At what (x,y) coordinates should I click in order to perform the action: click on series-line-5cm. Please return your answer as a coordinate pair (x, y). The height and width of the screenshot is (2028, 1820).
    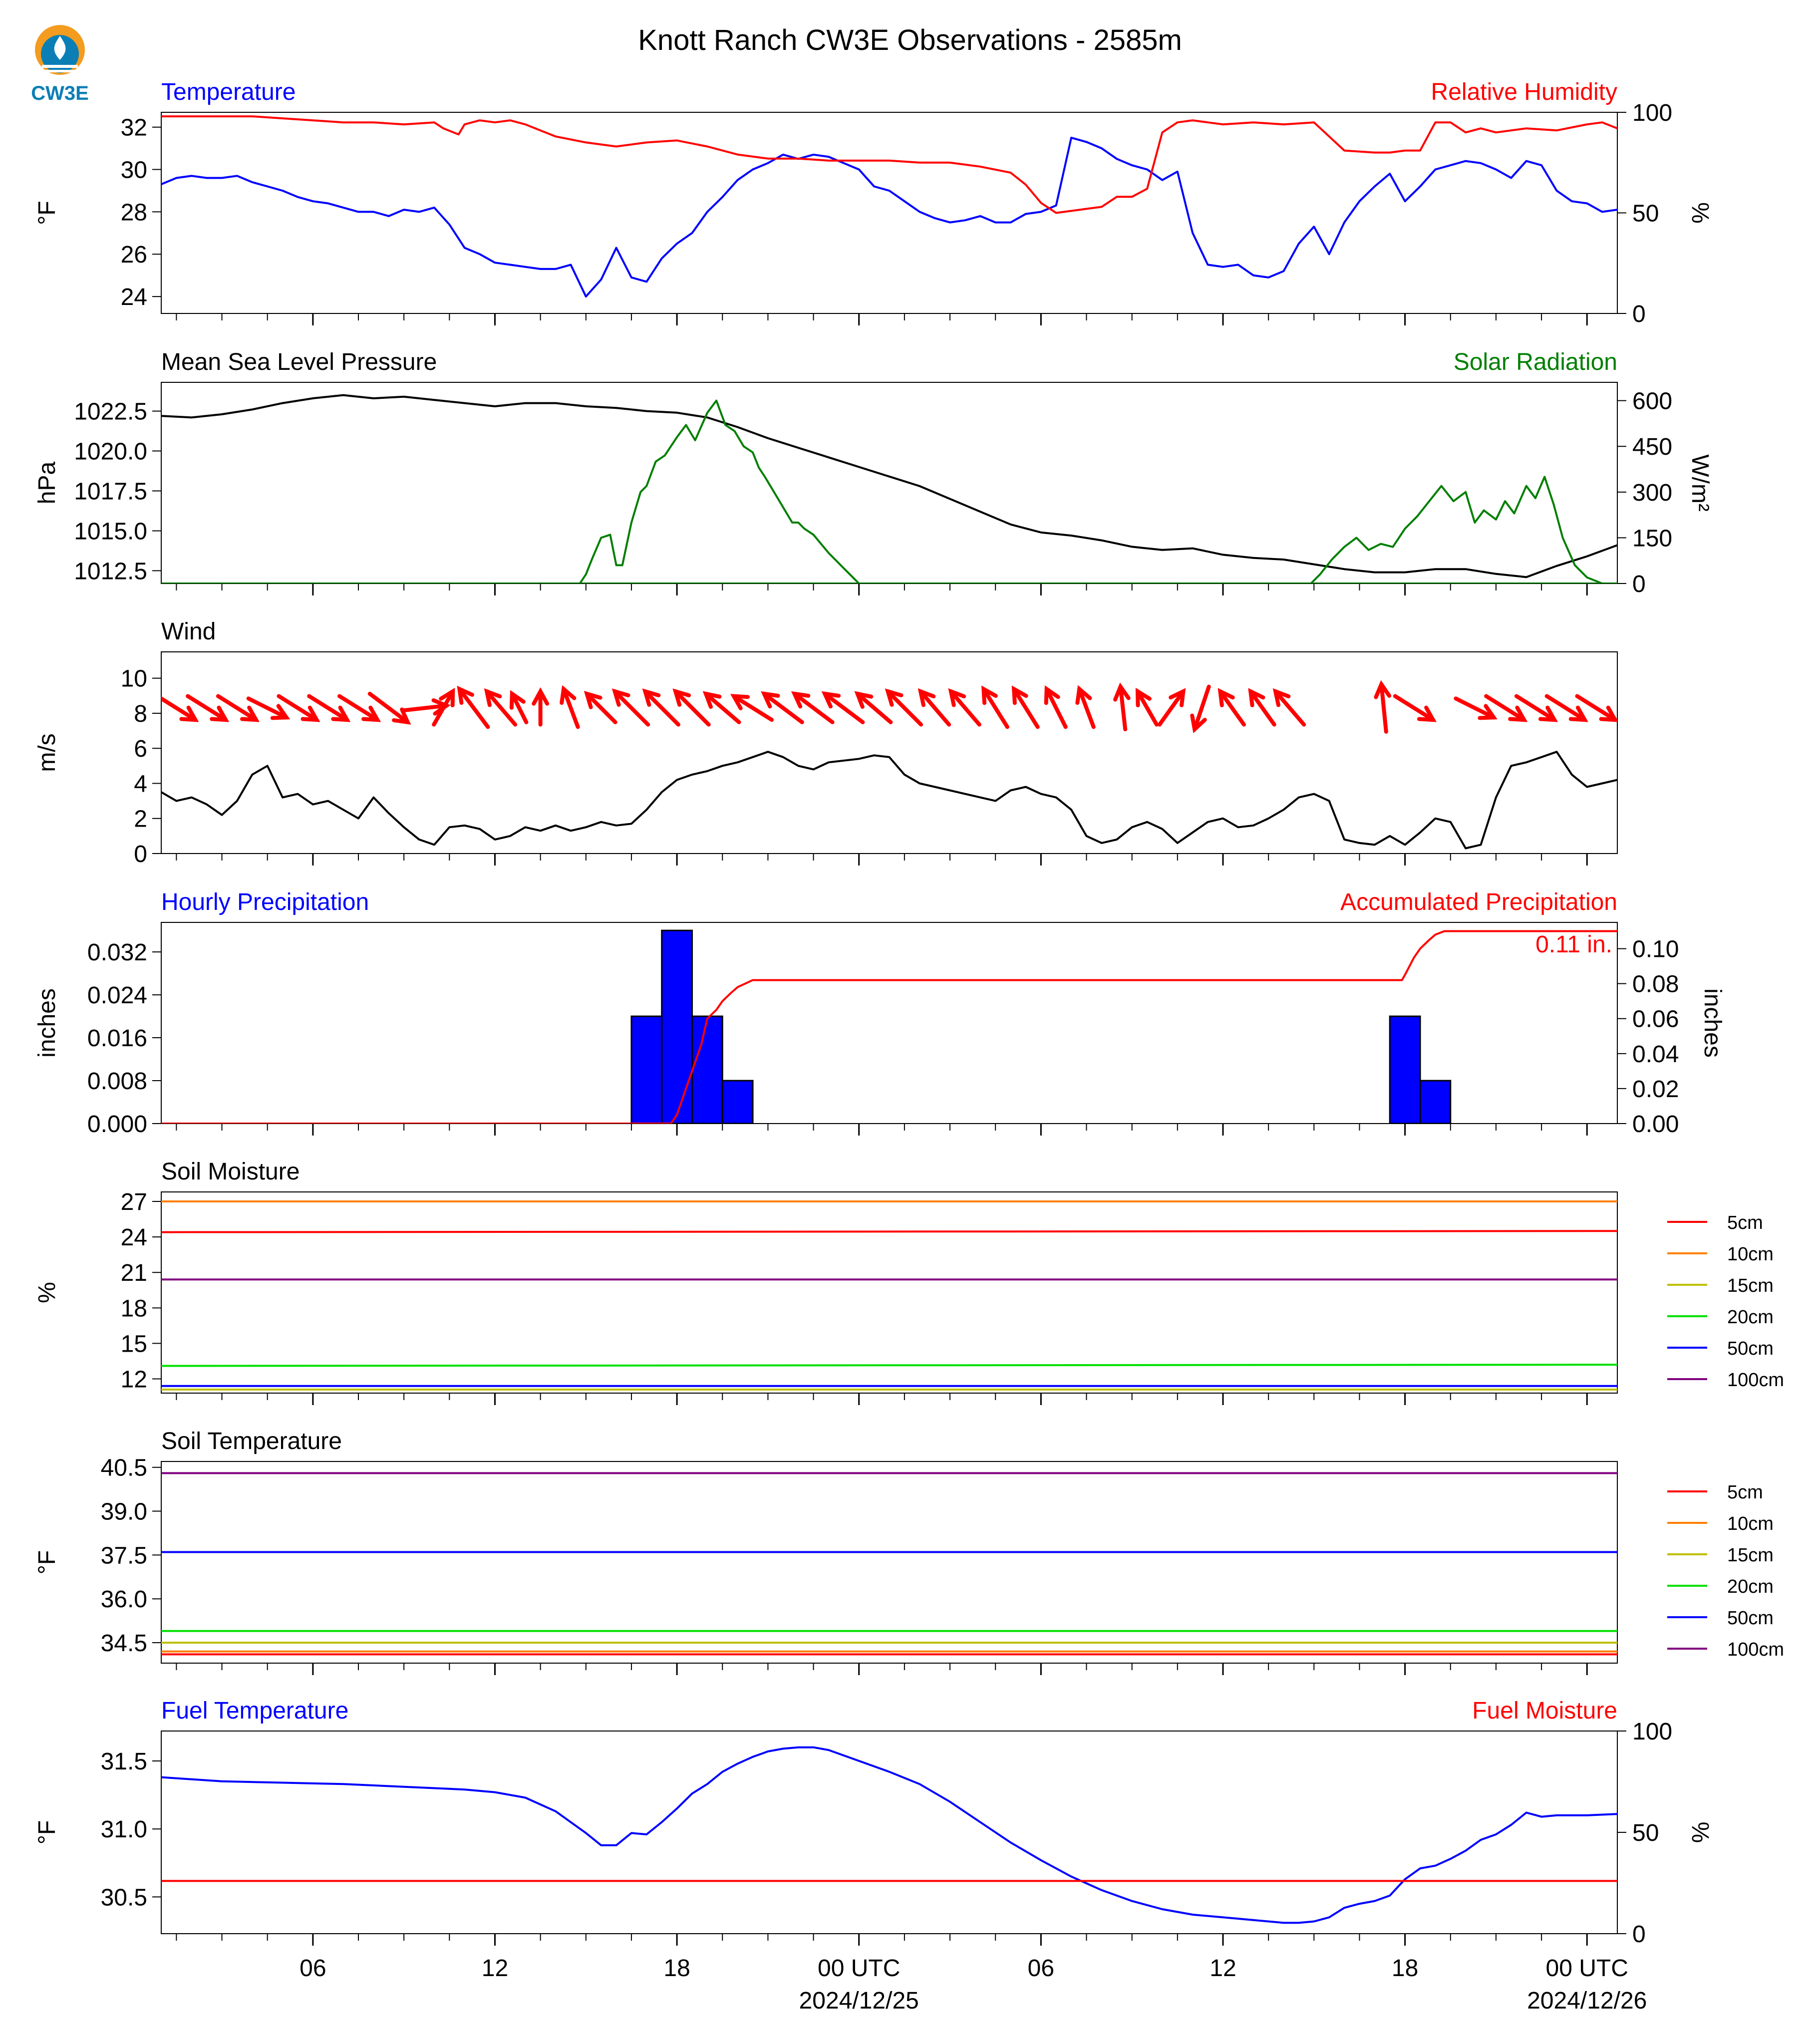
    Looking at the image, I should click on (889, 1231).